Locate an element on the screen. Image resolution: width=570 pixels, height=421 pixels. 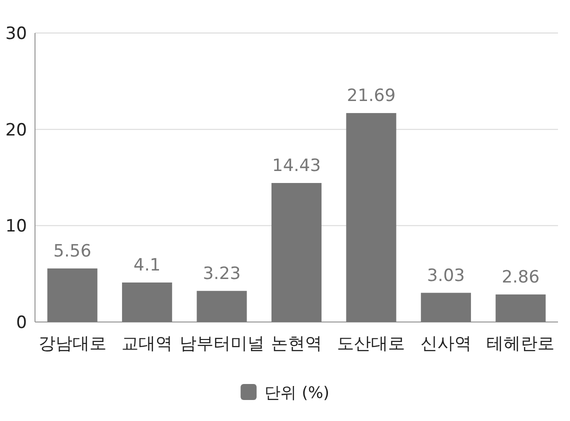
x-tick-label: 도산대로 is located at coordinates (371, 344).